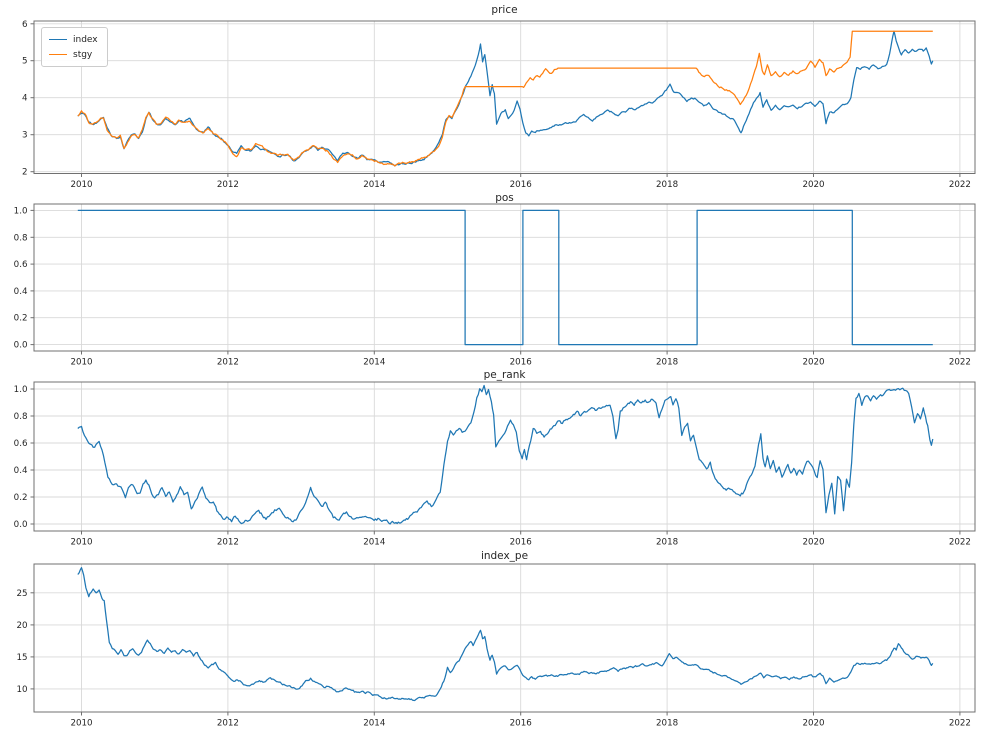 The width and height of the screenshot is (992, 738). What do you see at coordinates (504, 556) in the screenshot?
I see `subplot-title-index-pe: index_pe` at bounding box center [504, 556].